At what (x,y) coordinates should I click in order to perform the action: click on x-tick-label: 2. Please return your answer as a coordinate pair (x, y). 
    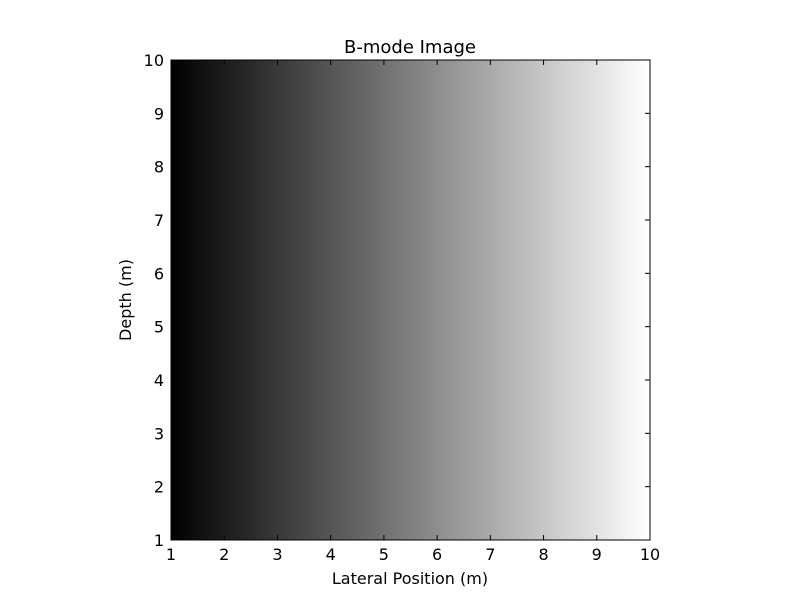
    Looking at the image, I should click on (224, 554).